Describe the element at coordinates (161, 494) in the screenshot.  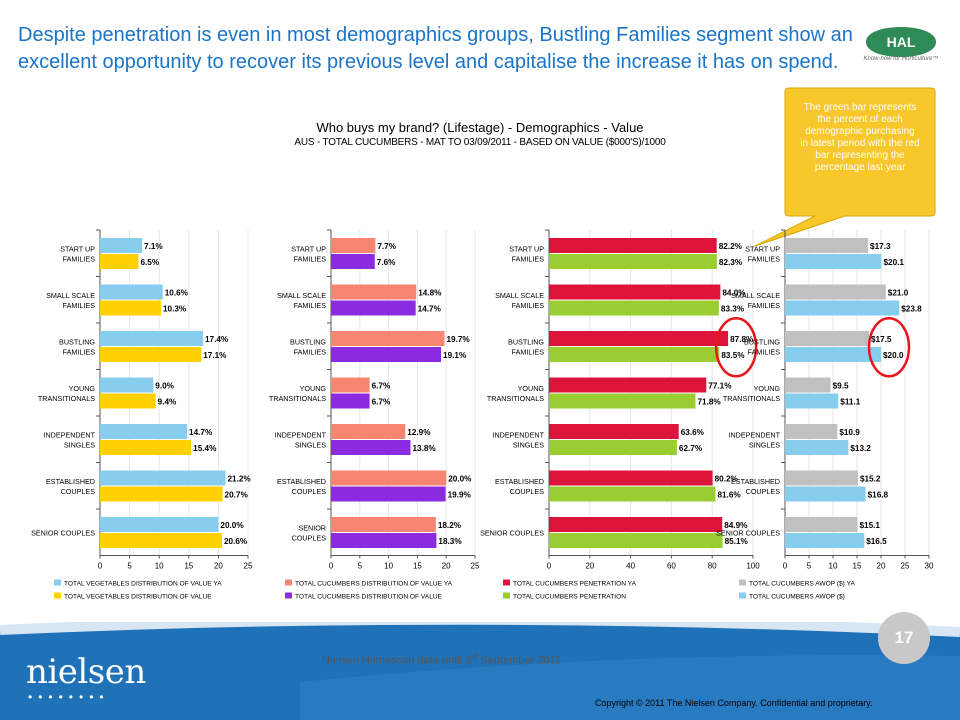
I see `bar-total-vegetables-distribution-of-value-established-couples` at that location.